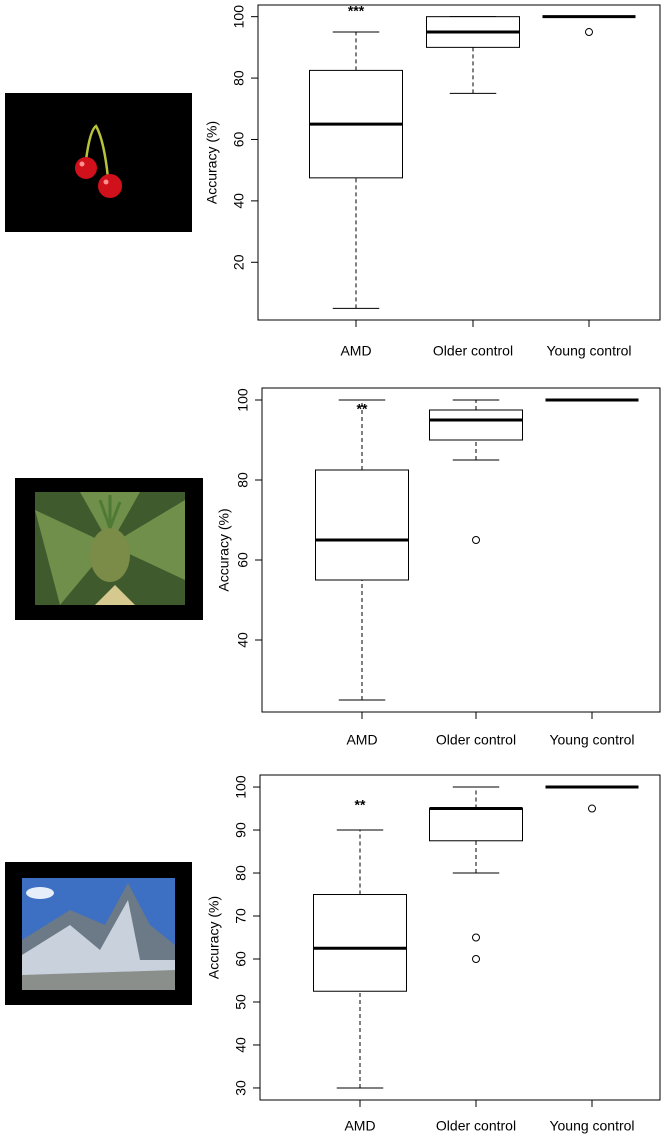 This screenshot has width=666, height=1140. Describe the element at coordinates (241, 1088) in the screenshot. I see `y-tick-label: 30` at that location.